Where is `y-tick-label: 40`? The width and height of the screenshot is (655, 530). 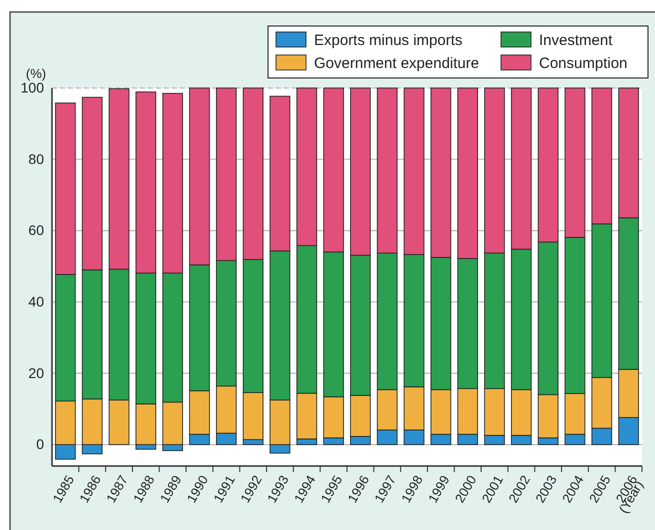 y-tick-label: 40 is located at coordinates (36, 301).